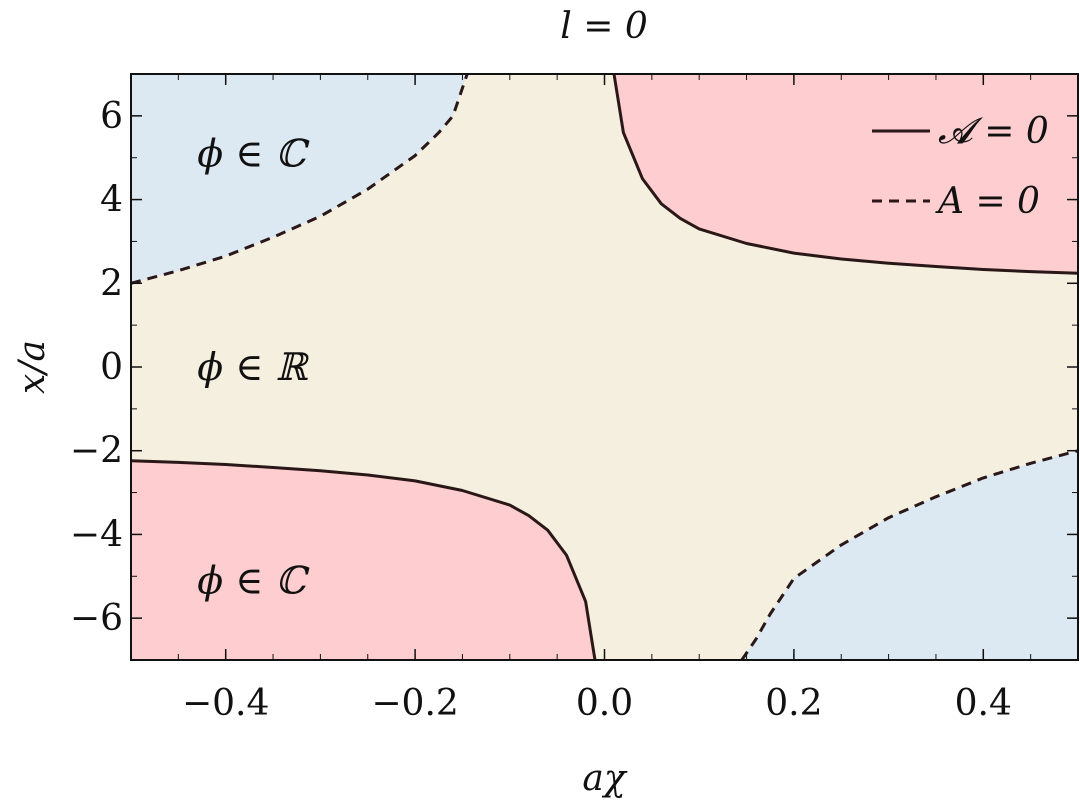  I want to click on x-tick-label: 0.2, so click(793, 703).